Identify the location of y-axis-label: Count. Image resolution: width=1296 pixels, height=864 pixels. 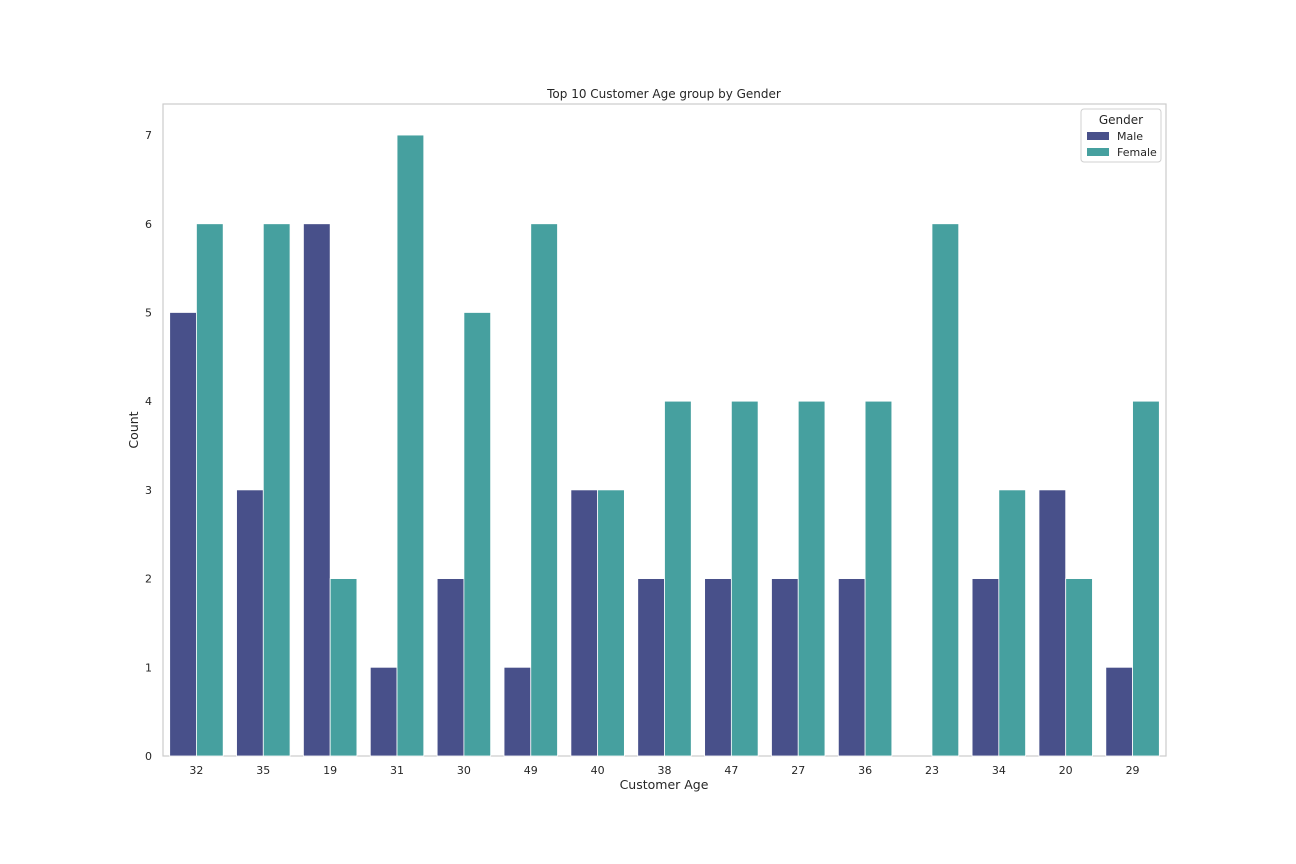
(133, 429).